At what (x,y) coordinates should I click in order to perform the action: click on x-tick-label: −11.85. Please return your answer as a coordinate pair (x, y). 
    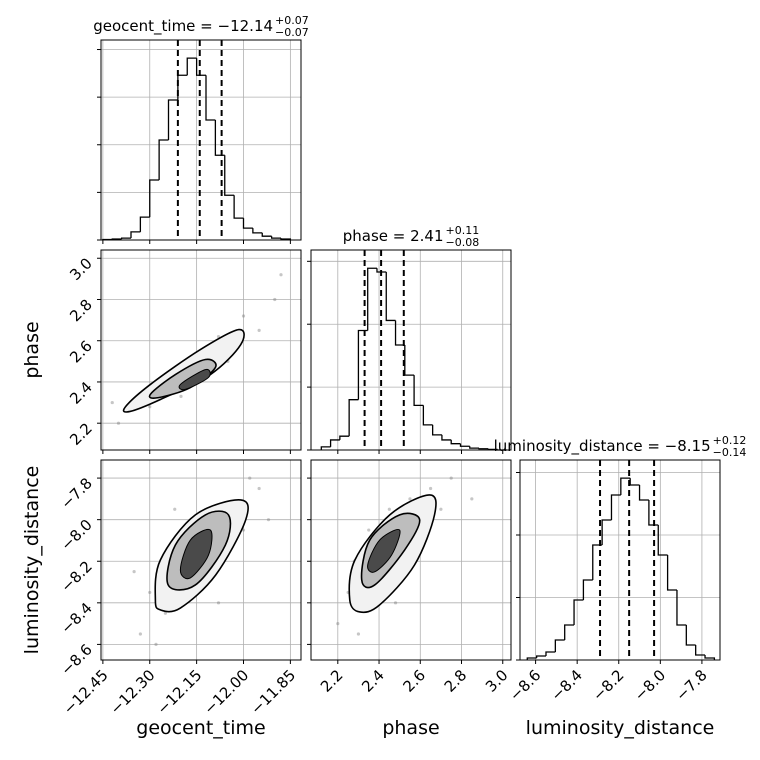
    Looking at the image, I should click on (273, 692).